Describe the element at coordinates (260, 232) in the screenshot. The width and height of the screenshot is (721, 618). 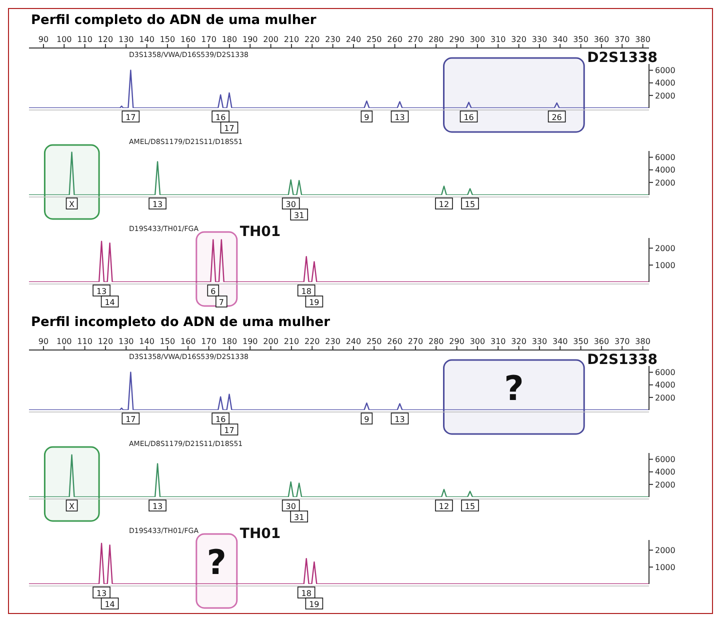
I see `annotation: TH01` at that location.